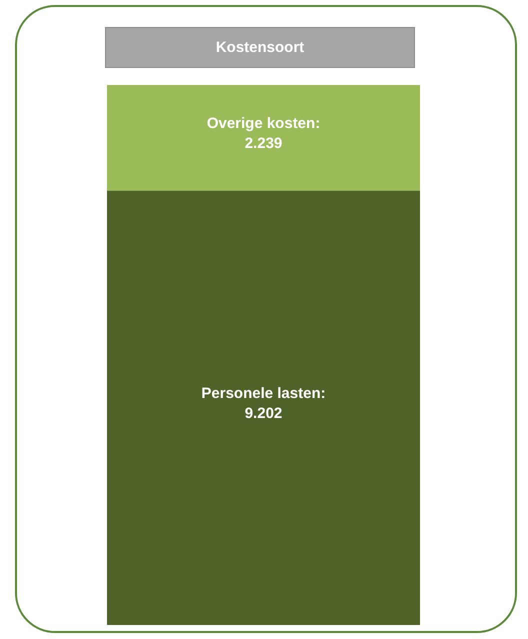 Image resolution: width=528 pixels, height=639 pixels. What do you see at coordinates (263, 123) in the screenshot?
I see `series-label: Overige kosten:` at bounding box center [263, 123].